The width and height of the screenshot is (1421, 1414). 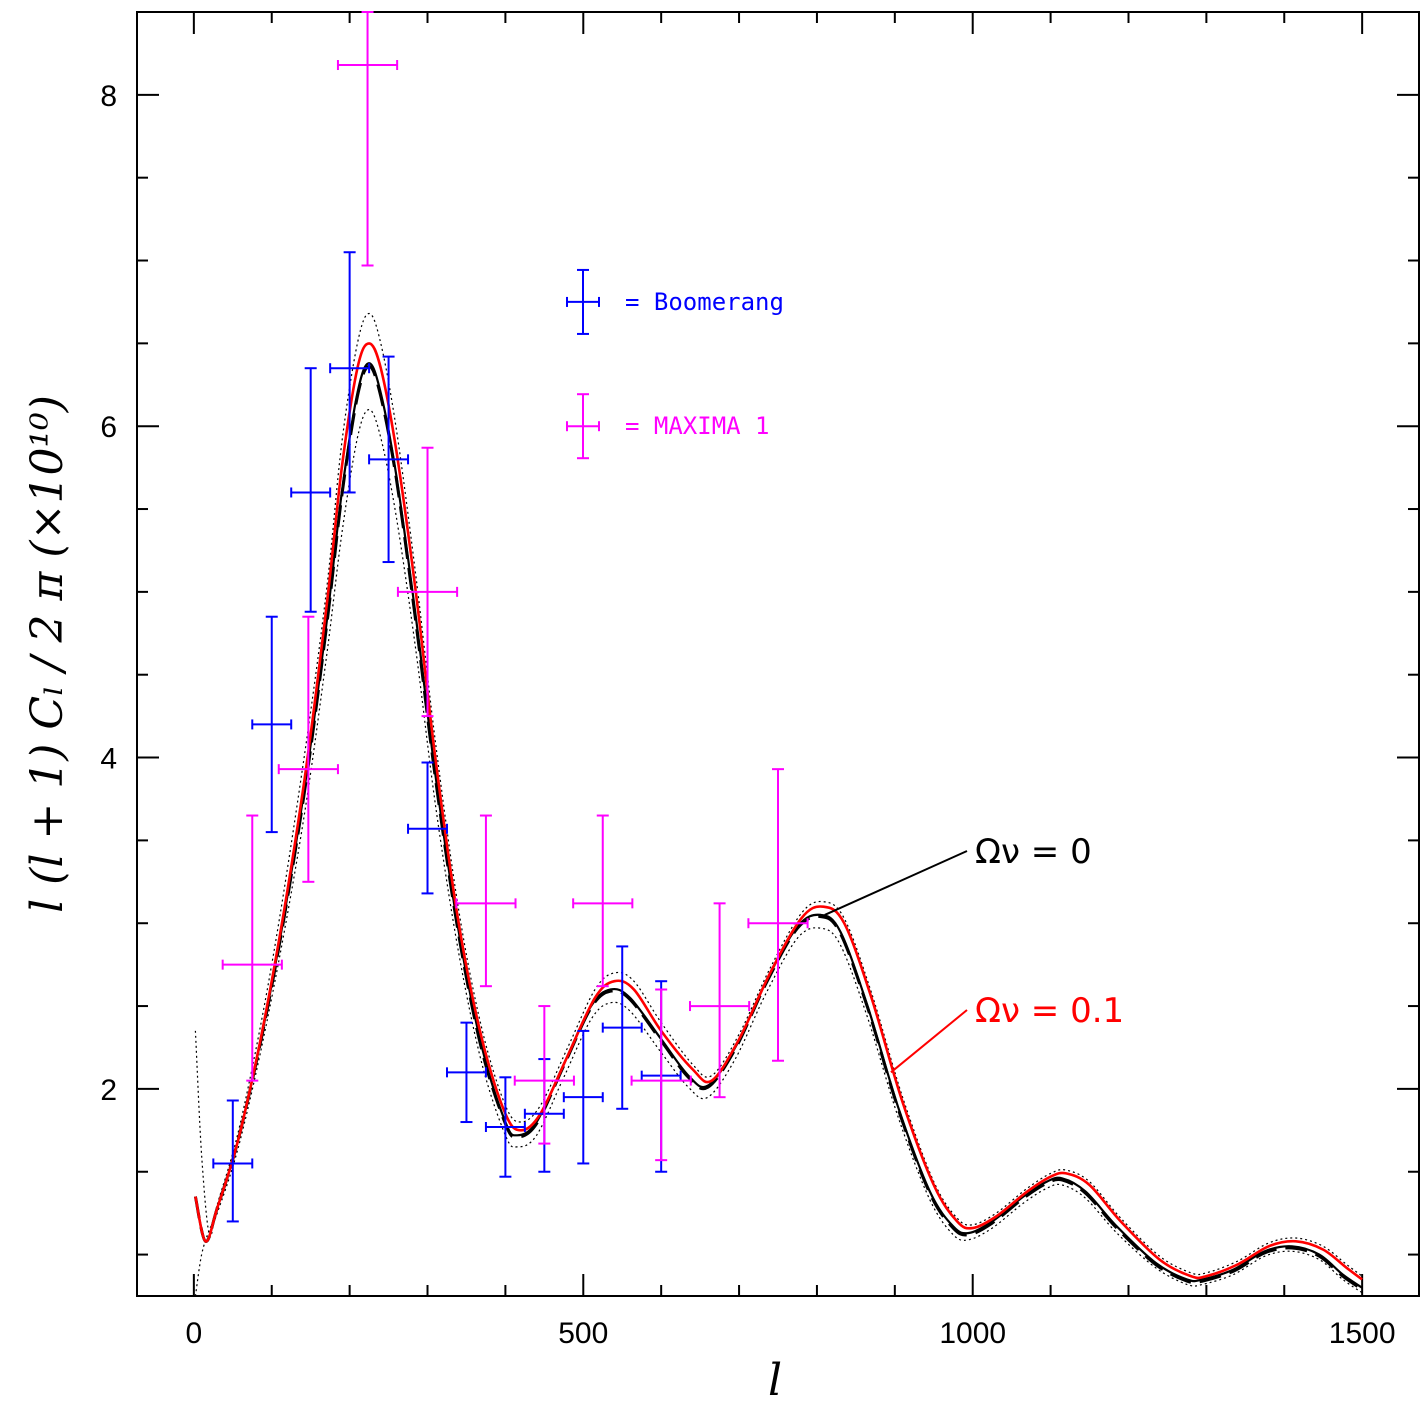 What do you see at coordinates (47, 654) in the screenshot?
I see `y-axis-title: l (l + 1) Cₗ / 2 π (×10¹⁰)` at bounding box center [47, 654].